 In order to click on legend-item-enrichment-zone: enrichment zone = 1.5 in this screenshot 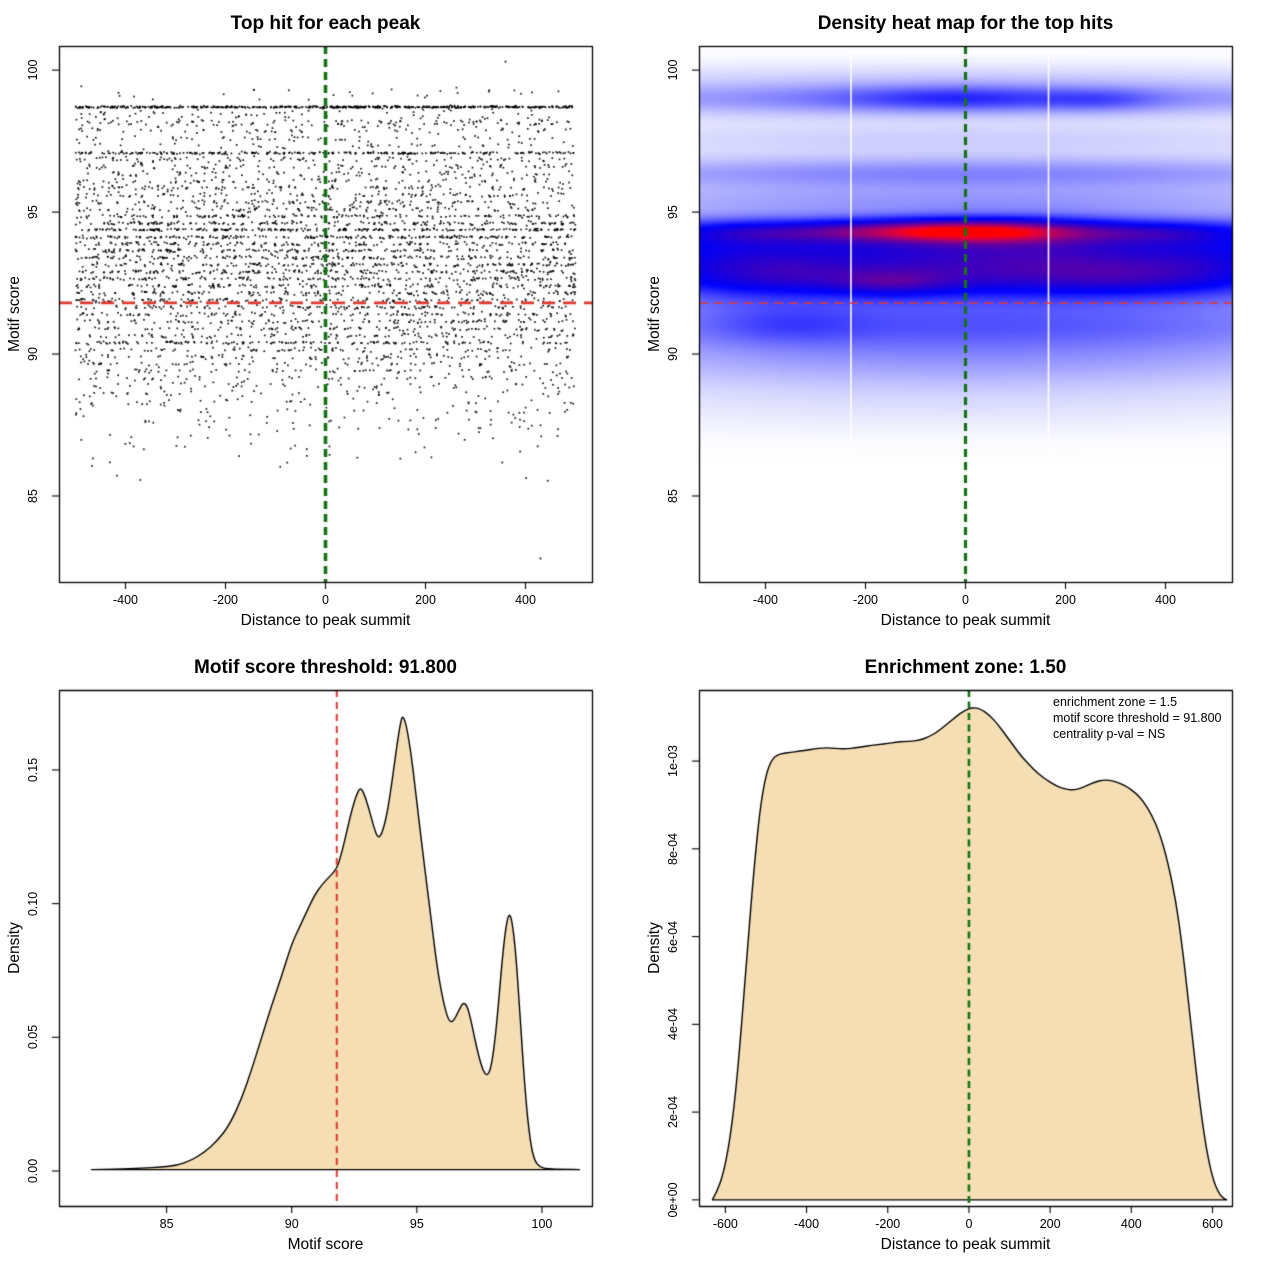, I will do `click(1095, 702)`.